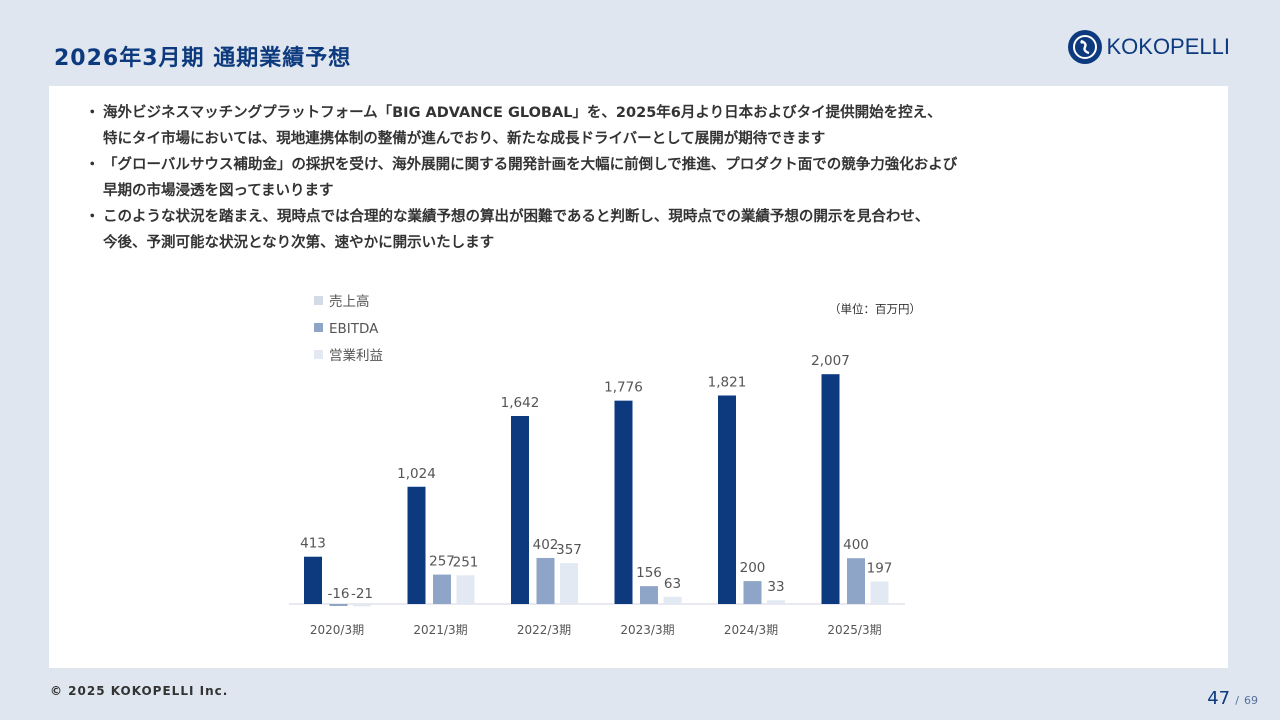  Describe the element at coordinates (647, 630) in the screenshot. I see `x-tick-label: 2023/3期` at that location.